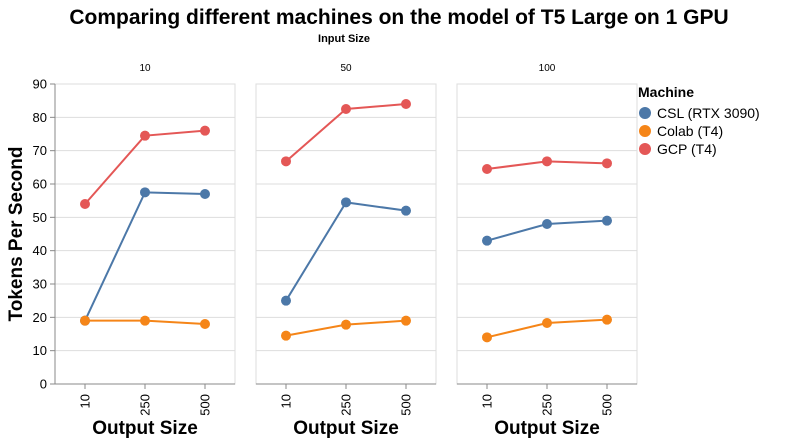 The height and width of the screenshot is (443, 798). What do you see at coordinates (687, 149) in the screenshot?
I see `legend-label: GCP (T4)` at bounding box center [687, 149].